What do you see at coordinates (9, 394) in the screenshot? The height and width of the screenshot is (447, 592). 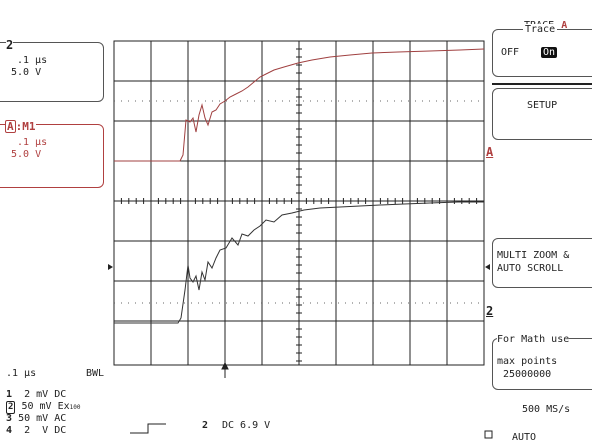 I see `channel-number: 1` at bounding box center [9, 394].